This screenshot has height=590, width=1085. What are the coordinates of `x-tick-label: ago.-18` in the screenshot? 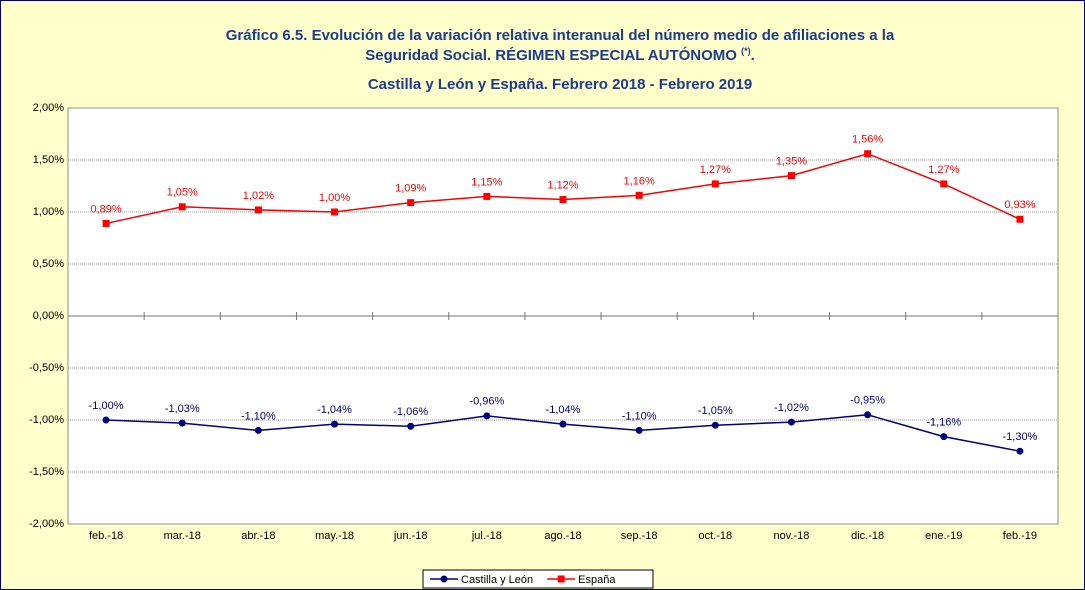 It's located at (562, 536).